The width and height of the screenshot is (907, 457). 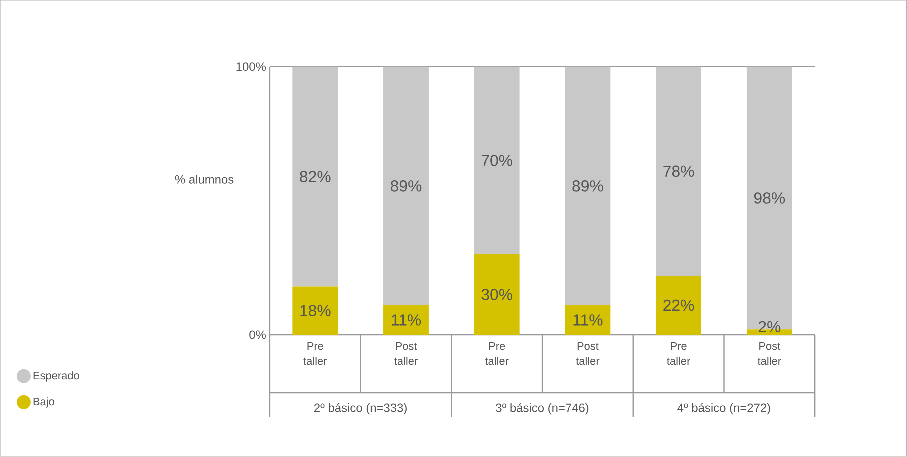 I want to click on data-label: 30%, so click(x=497, y=294).